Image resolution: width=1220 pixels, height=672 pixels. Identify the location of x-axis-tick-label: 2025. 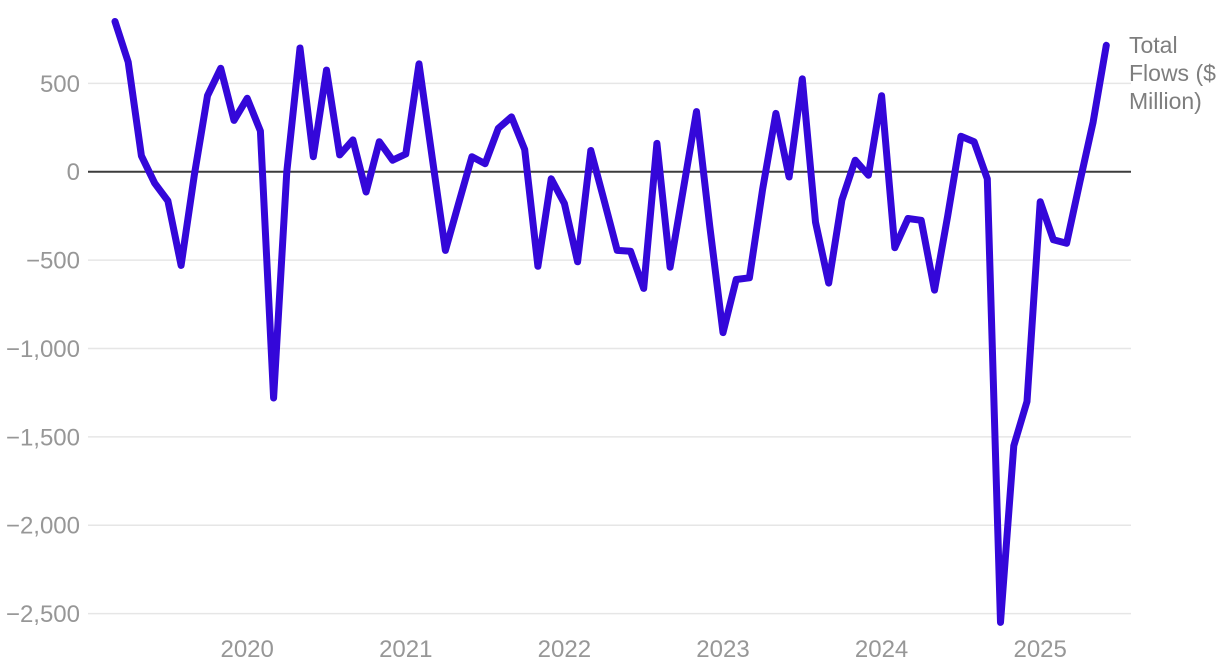
(1039, 649).